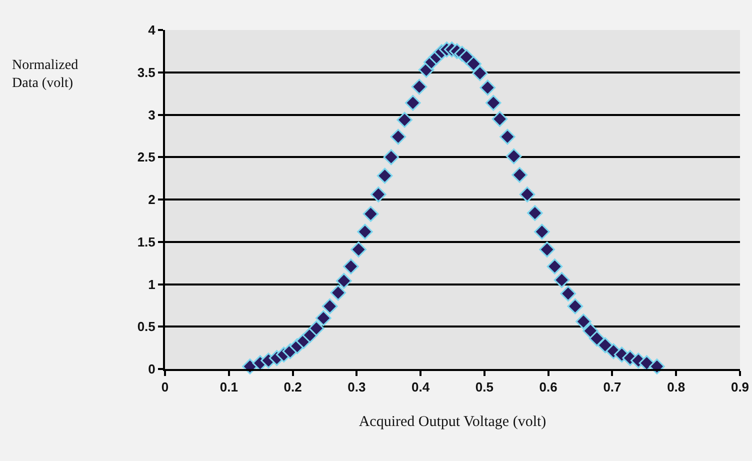 This screenshot has width=752, height=461. Describe the element at coordinates (484, 387) in the screenshot. I see `x-tick-label: 0.5` at that location.